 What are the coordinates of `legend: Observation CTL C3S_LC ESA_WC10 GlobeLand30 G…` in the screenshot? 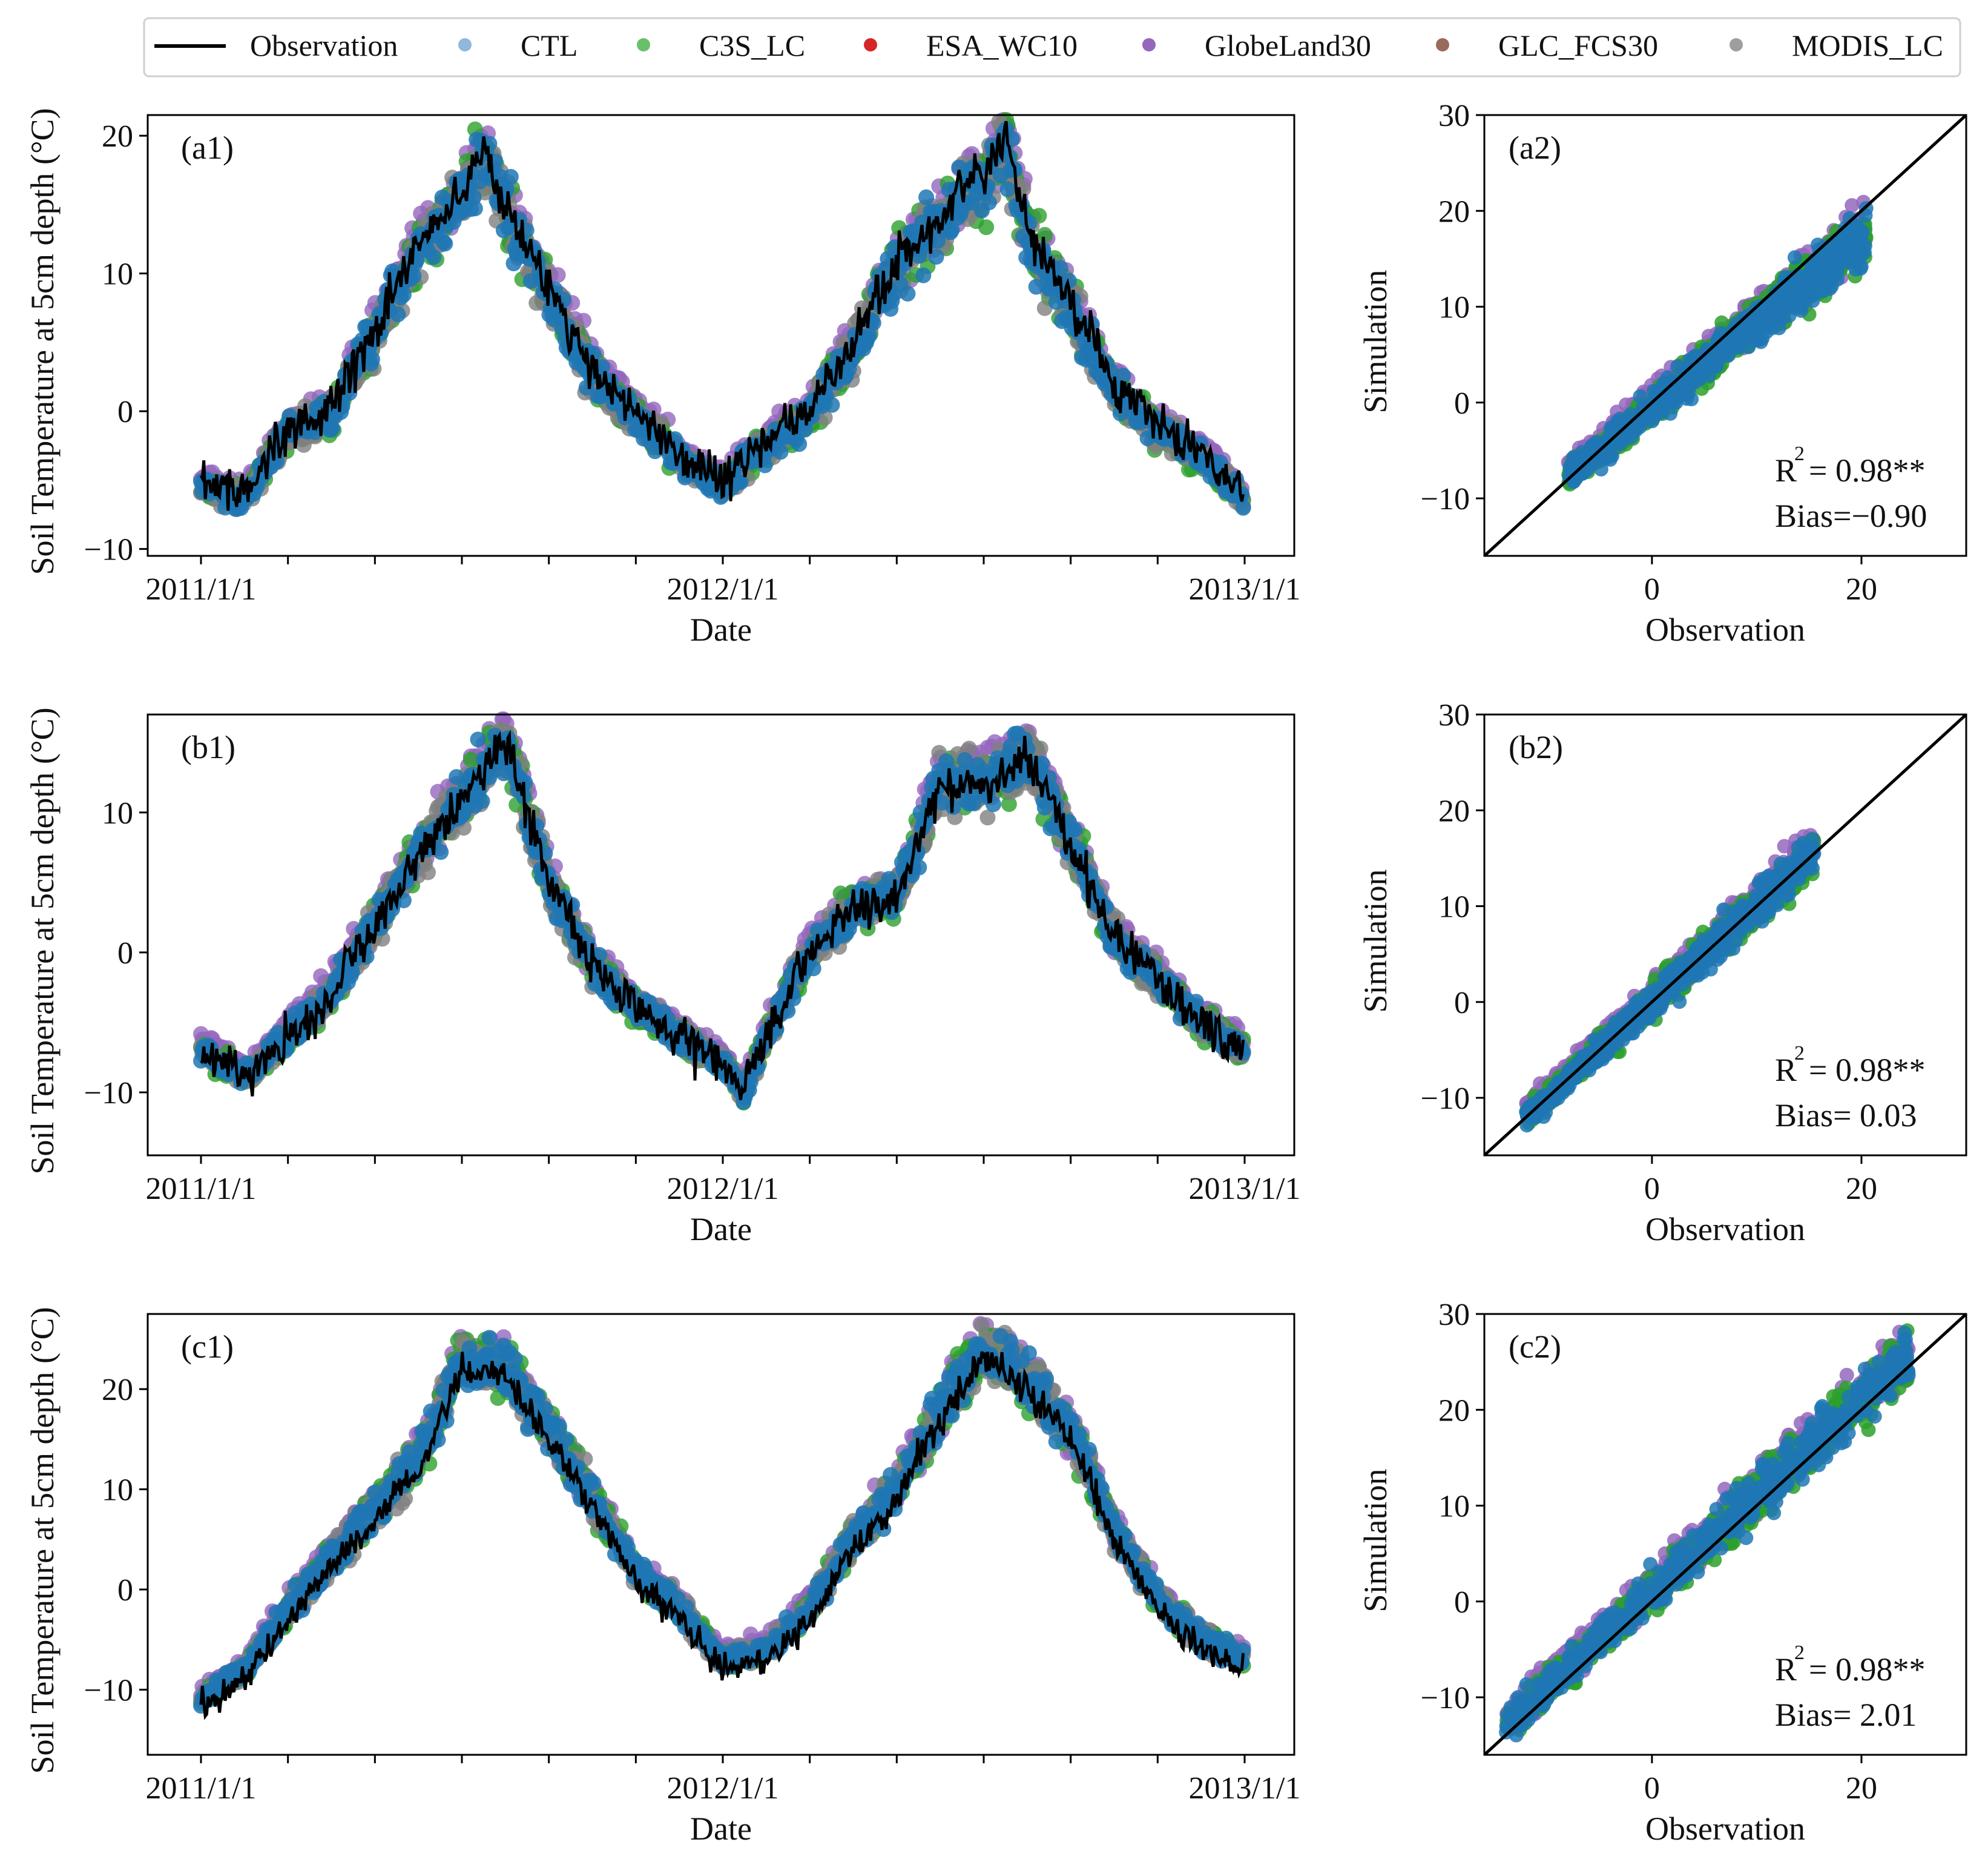 It's located at (1052, 48).